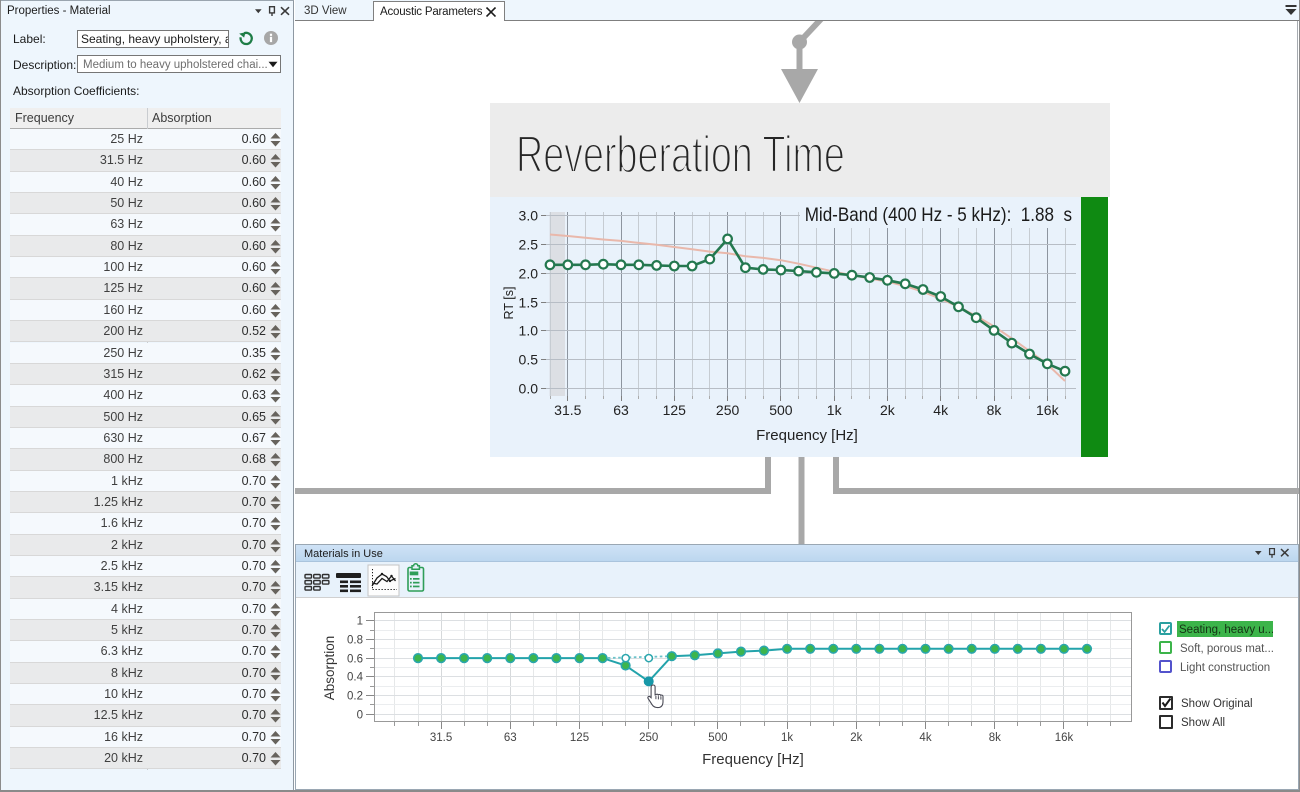 The image size is (1300, 792). I want to click on svg-text: 2.0, so click(529, 274).